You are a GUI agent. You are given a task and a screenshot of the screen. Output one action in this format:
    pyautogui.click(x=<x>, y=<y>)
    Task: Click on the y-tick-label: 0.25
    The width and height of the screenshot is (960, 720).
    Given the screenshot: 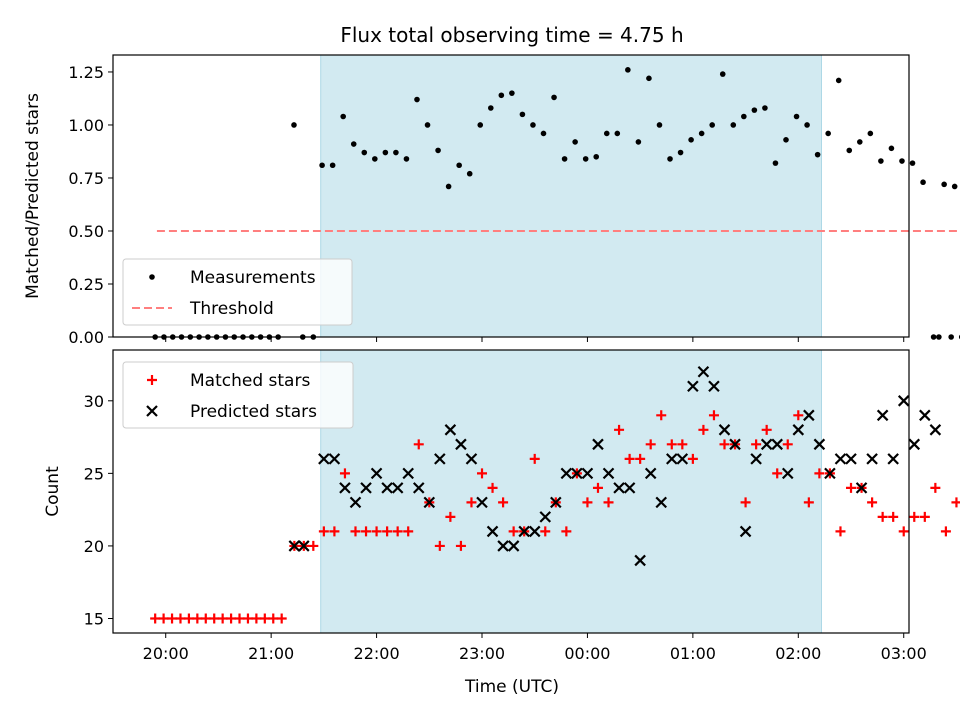 What is the action you would take?
    pyautogui.click(x=86, y=284)
    